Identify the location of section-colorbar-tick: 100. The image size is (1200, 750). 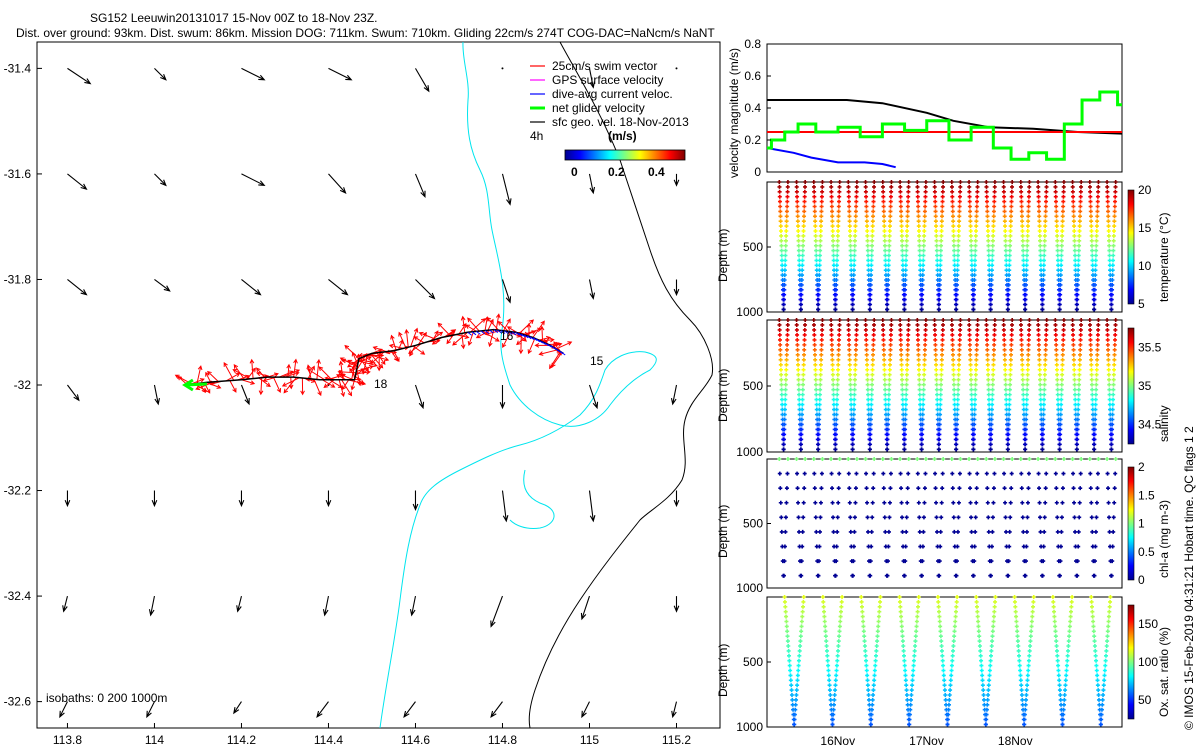
(1148, 662).